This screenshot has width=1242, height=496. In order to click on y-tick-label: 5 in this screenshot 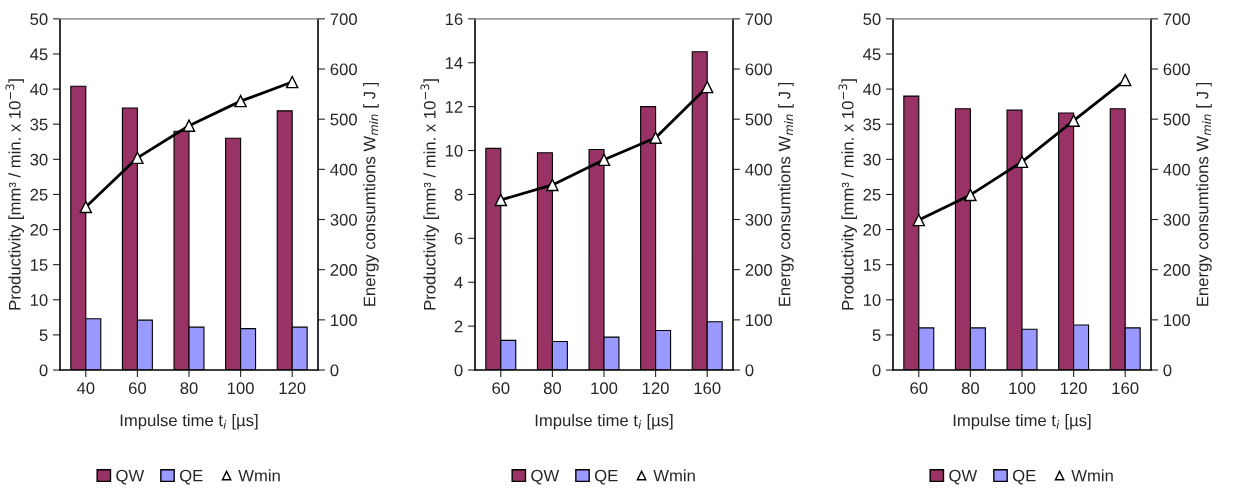, I will do `click(876, 335)`.